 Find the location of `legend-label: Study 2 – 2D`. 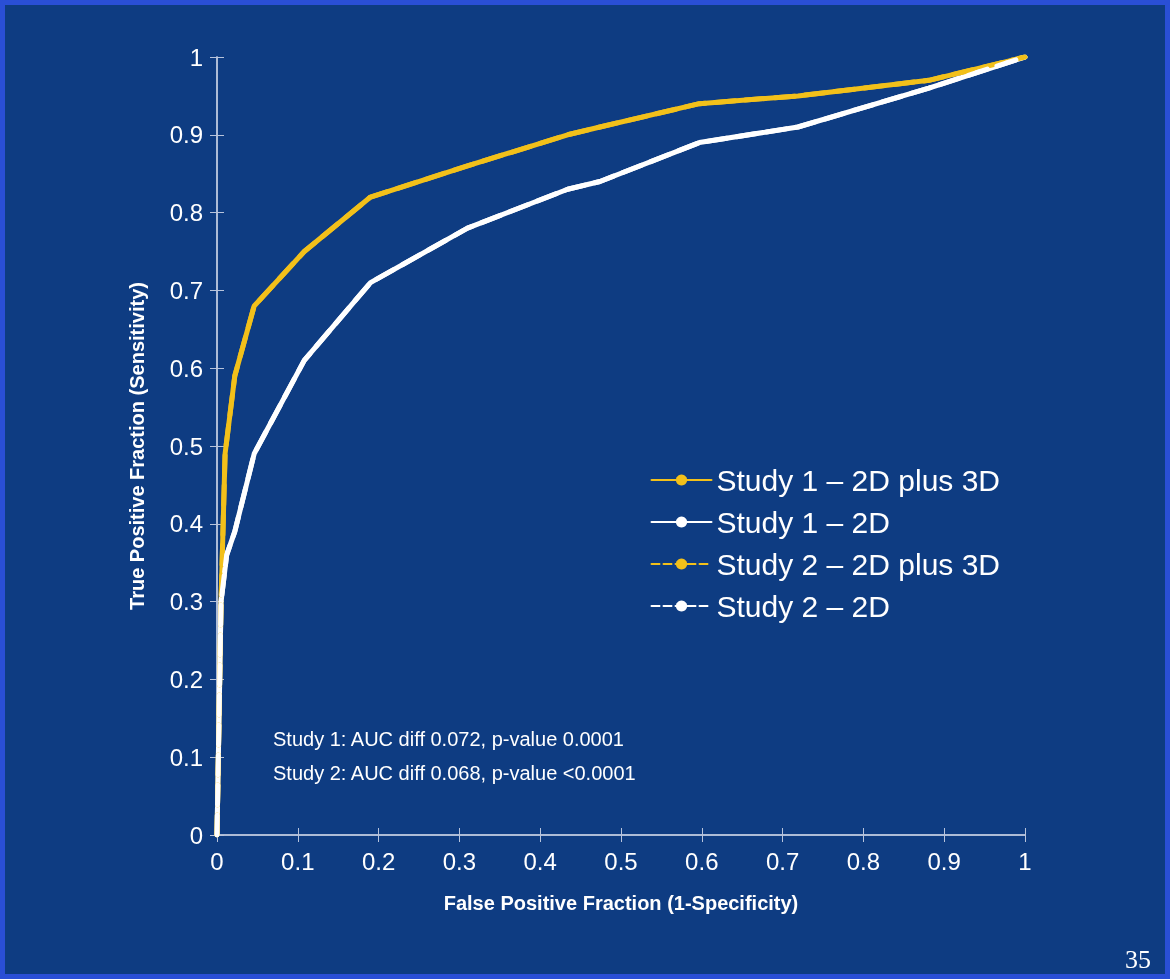

legend-label: Study 2 – 2D is located at coordinates (803, 606).